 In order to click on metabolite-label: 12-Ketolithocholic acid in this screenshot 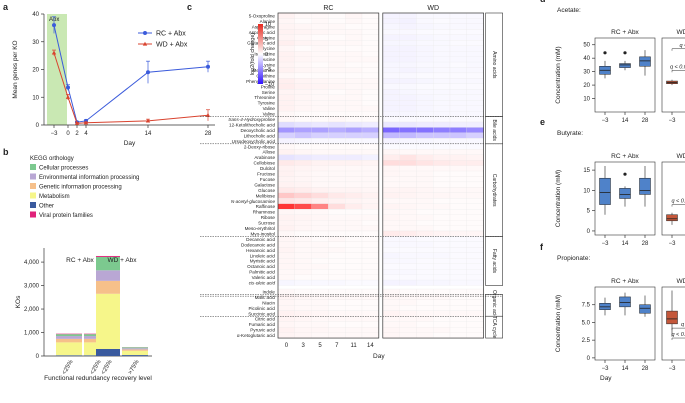, I will do `click(252, 124)`.